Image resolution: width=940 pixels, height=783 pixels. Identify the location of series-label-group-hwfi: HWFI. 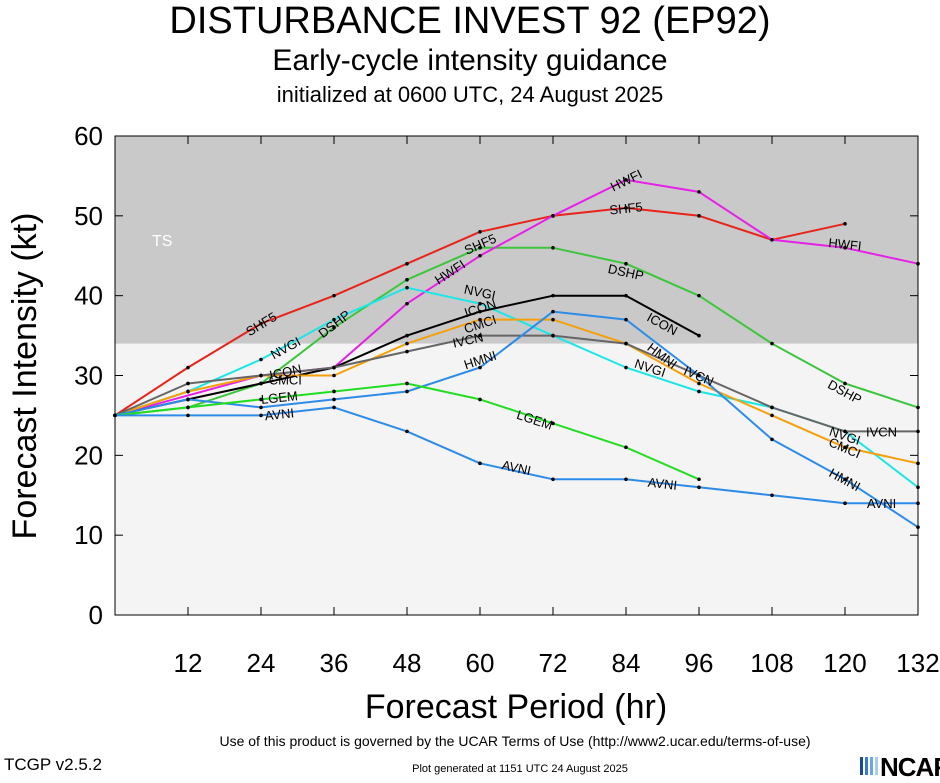
(845, 244).